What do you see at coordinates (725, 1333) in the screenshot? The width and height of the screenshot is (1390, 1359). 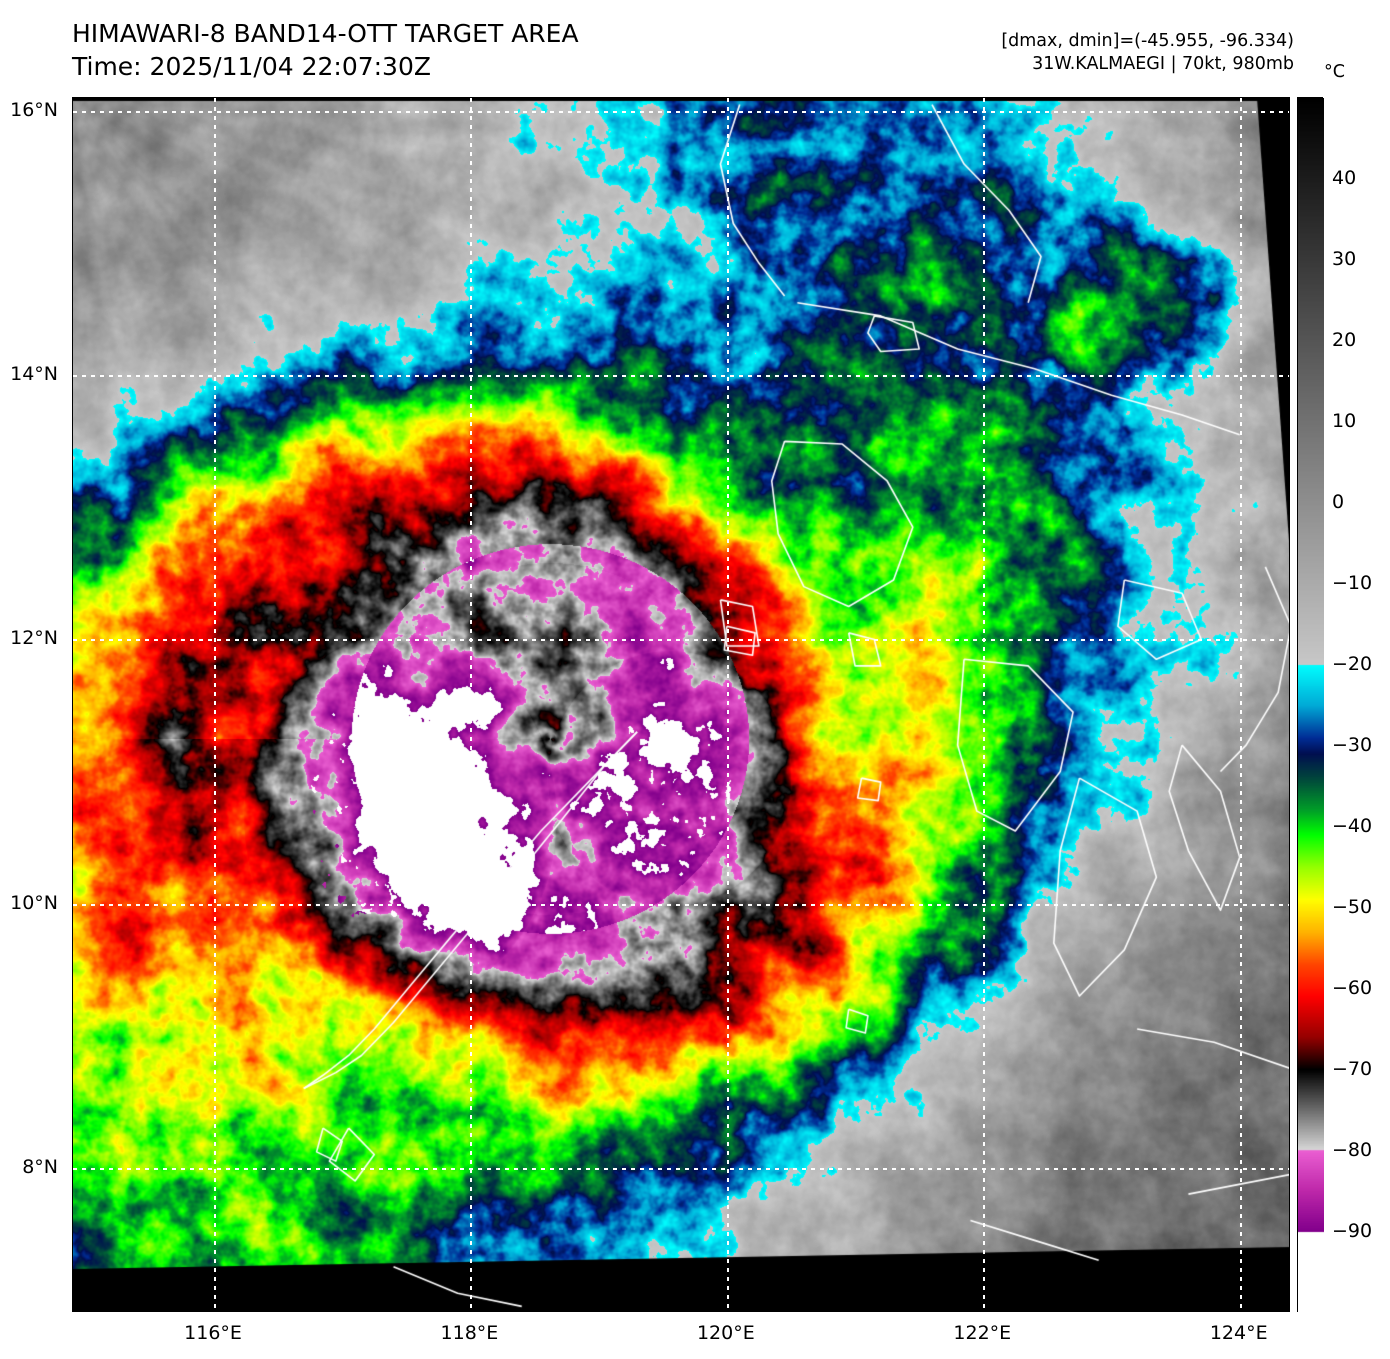 I see `longitude-tick-label: 120°E` at bounding box center [725, 1333].